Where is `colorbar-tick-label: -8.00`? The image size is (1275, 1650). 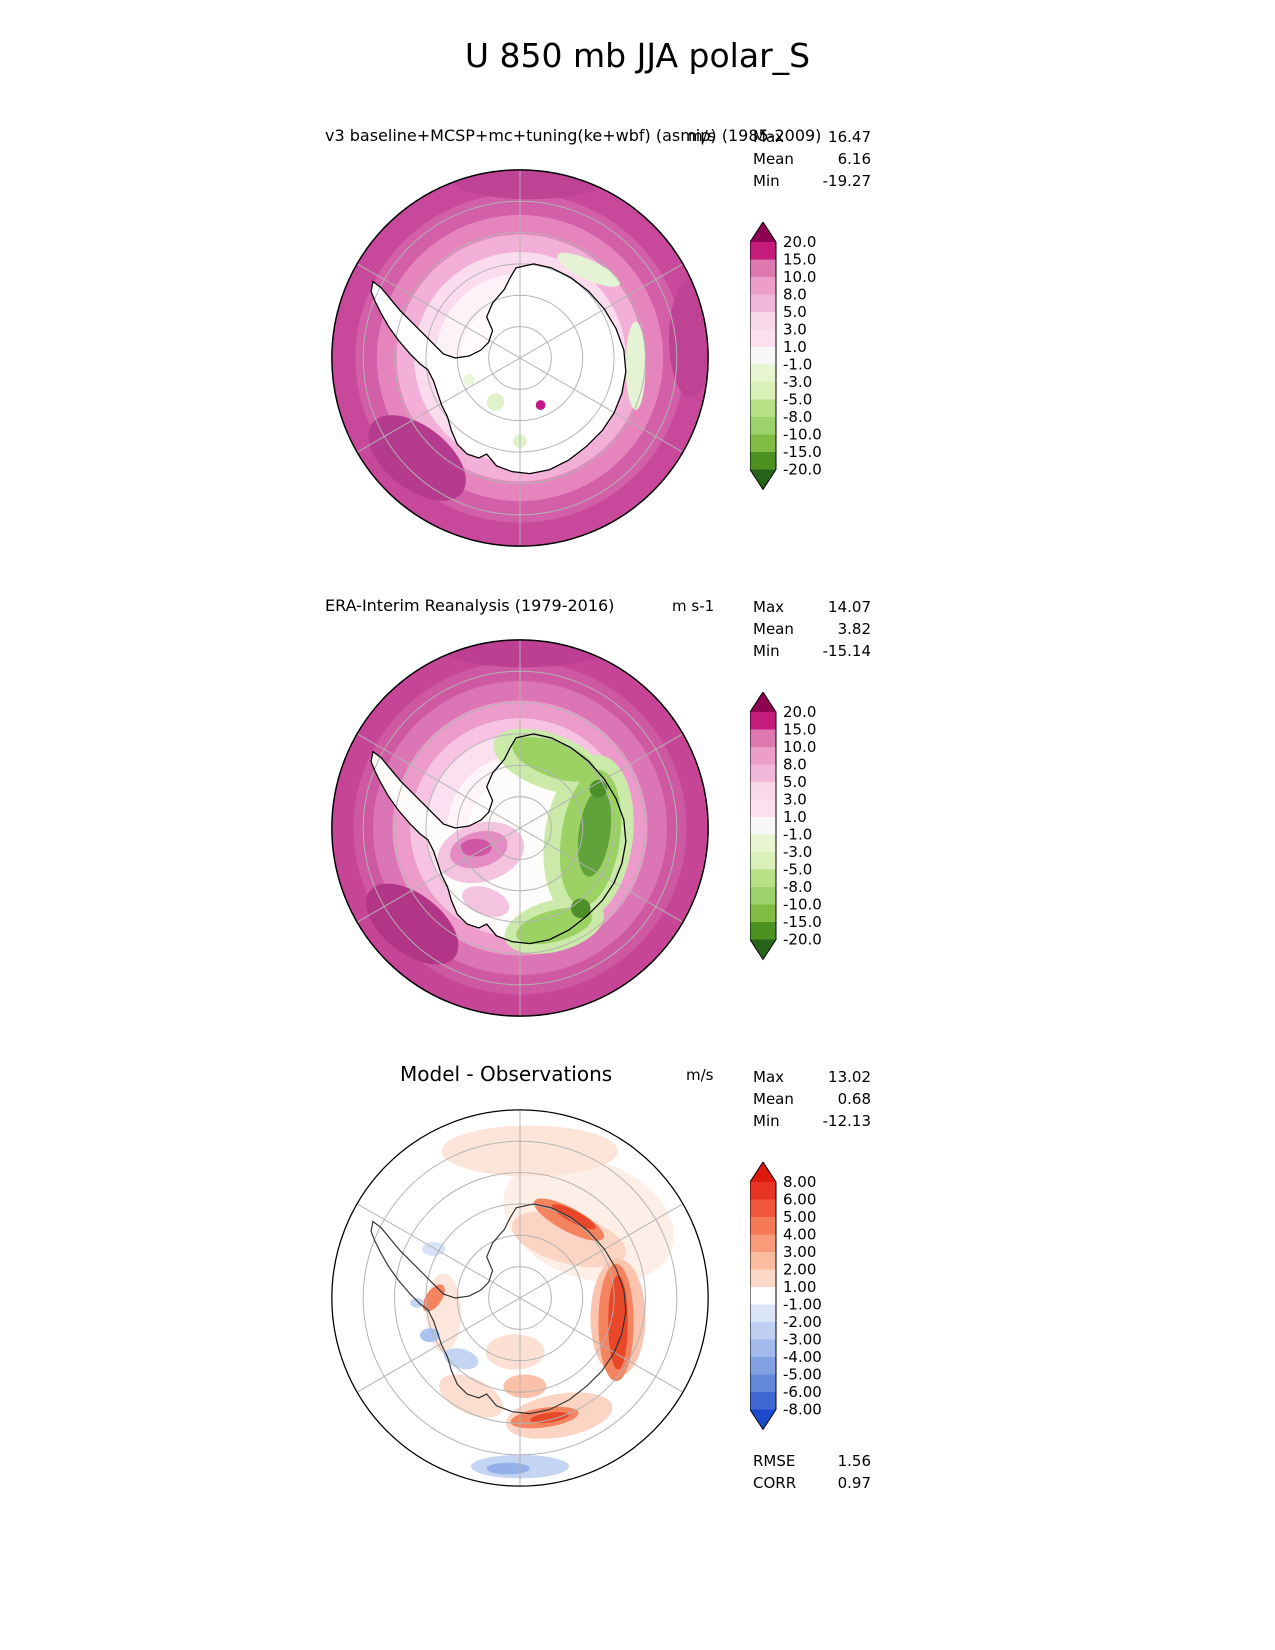 colorbar-tick-label: -8.00 is located at coordinates (802, 1410).